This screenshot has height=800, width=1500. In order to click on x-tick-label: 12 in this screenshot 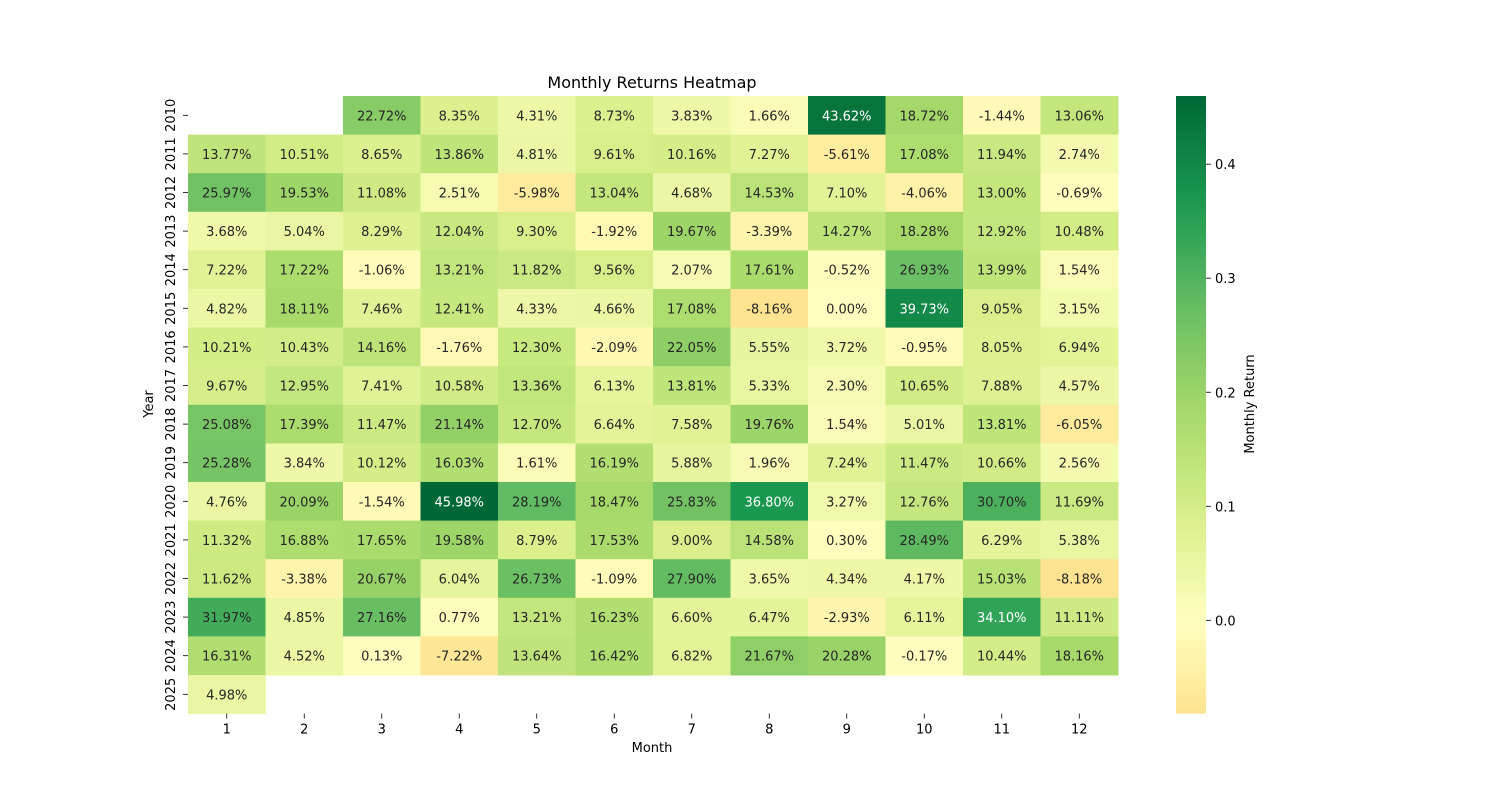, I will do `click(1079, 730)`.